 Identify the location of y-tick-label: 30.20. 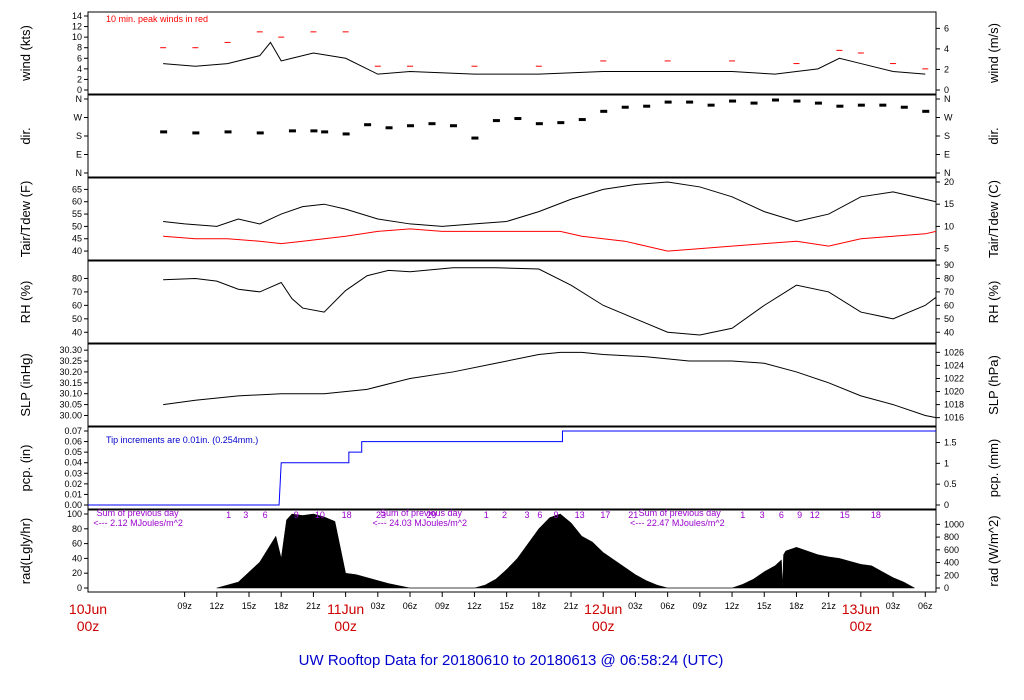
(70, 372).